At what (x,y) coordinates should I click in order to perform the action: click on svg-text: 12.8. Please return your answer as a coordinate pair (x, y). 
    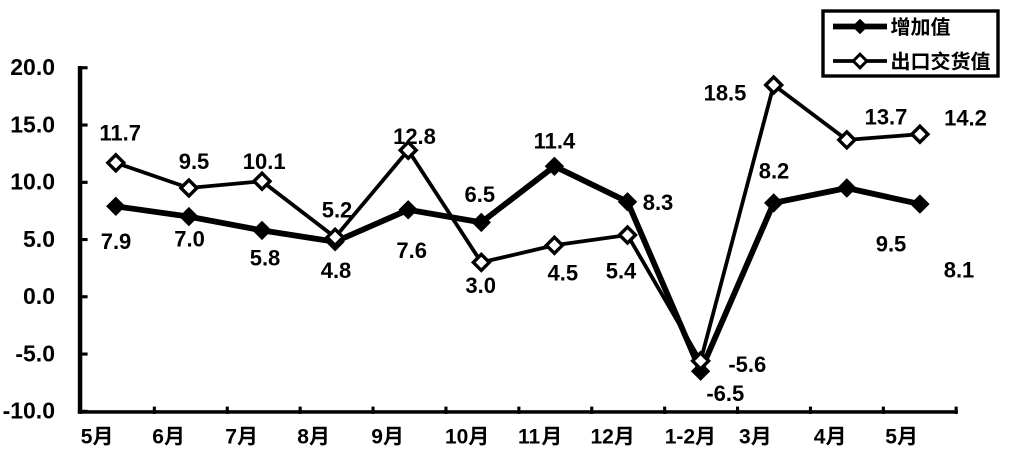
    Looking at the image, I should click on (414, 136).